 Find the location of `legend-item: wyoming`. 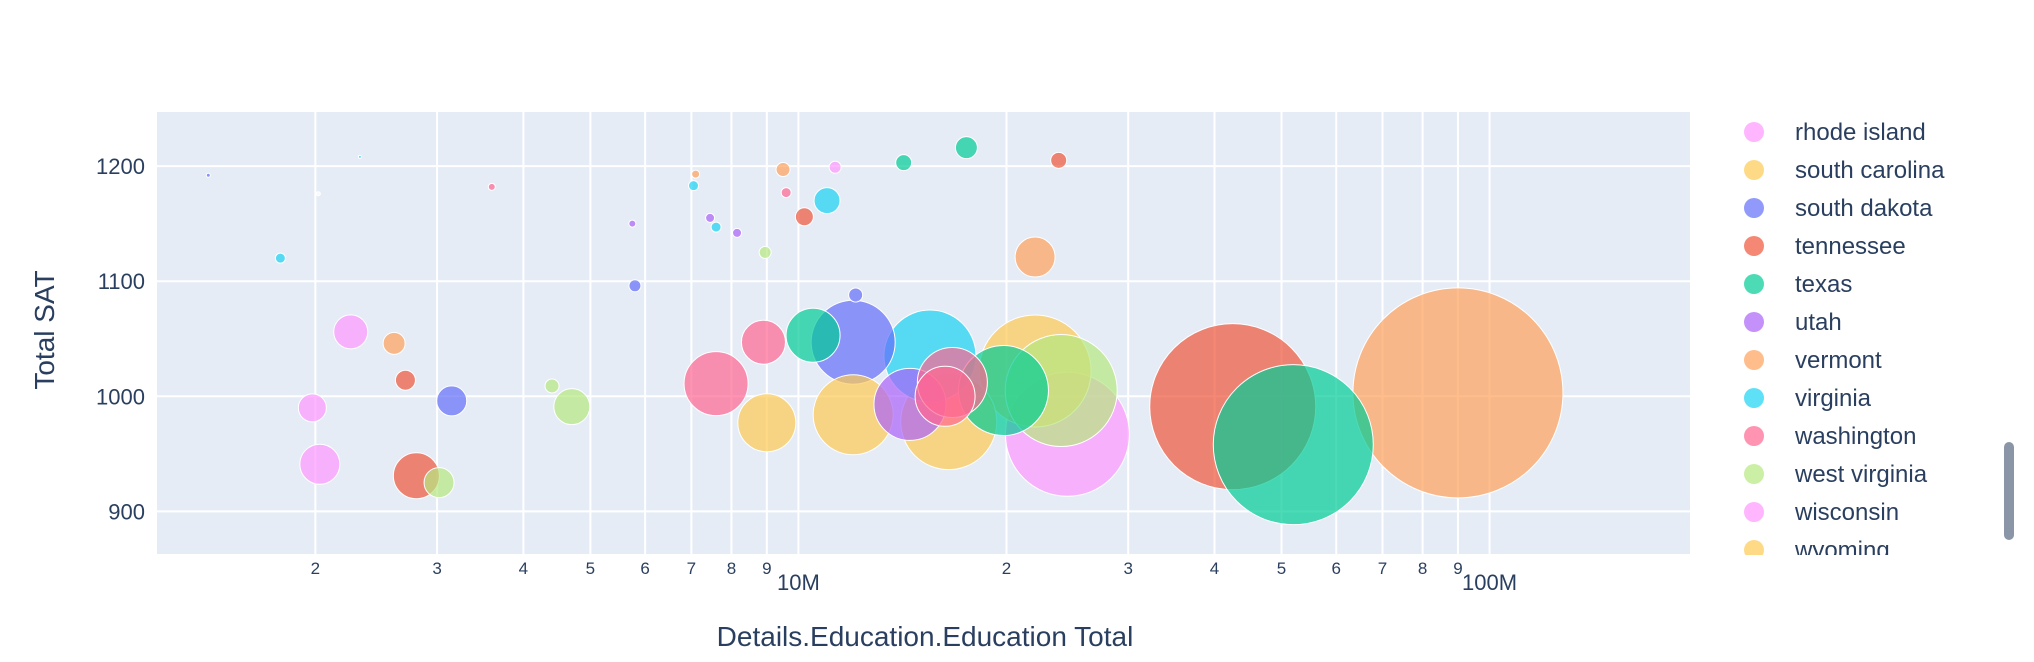

legend-item: wyoming is located at coordinates (1817, 550).